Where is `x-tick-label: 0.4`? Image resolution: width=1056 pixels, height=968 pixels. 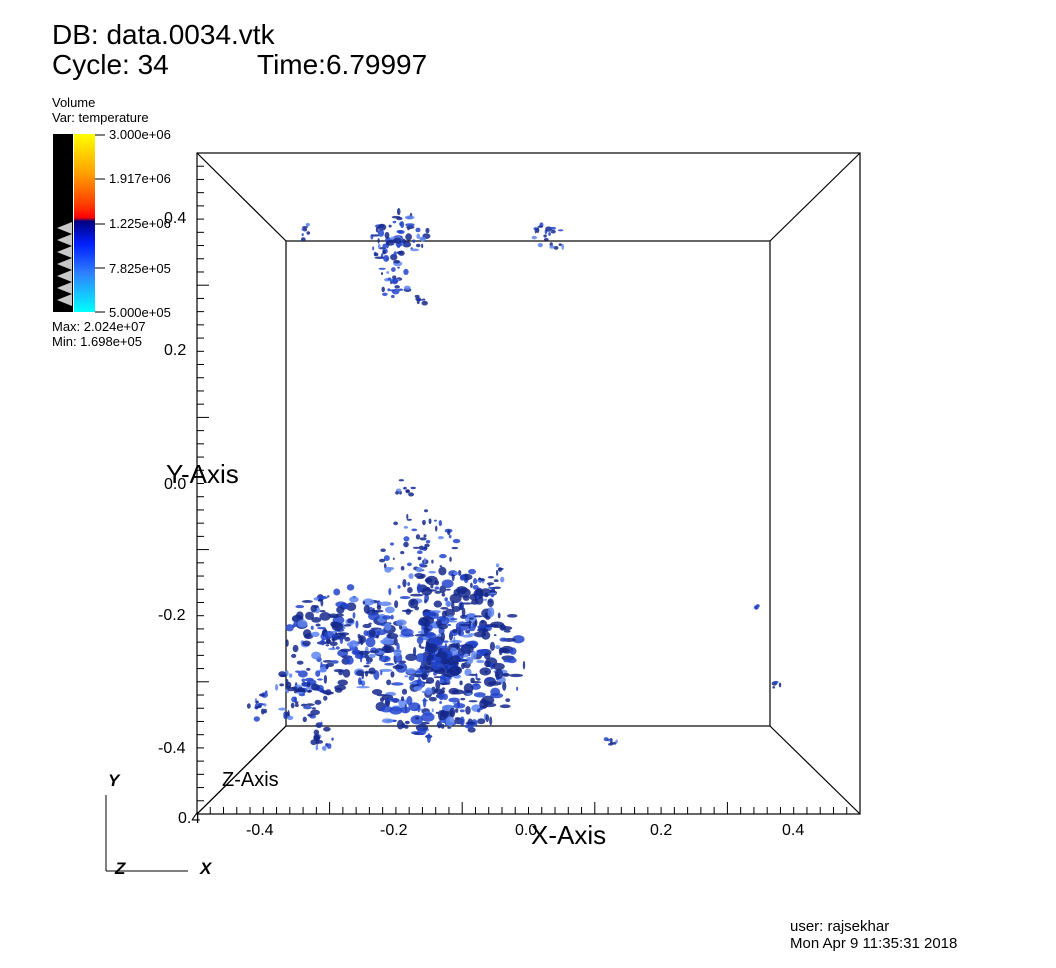 x-tick-label: 0.4 is located at coordinates (793, 830).